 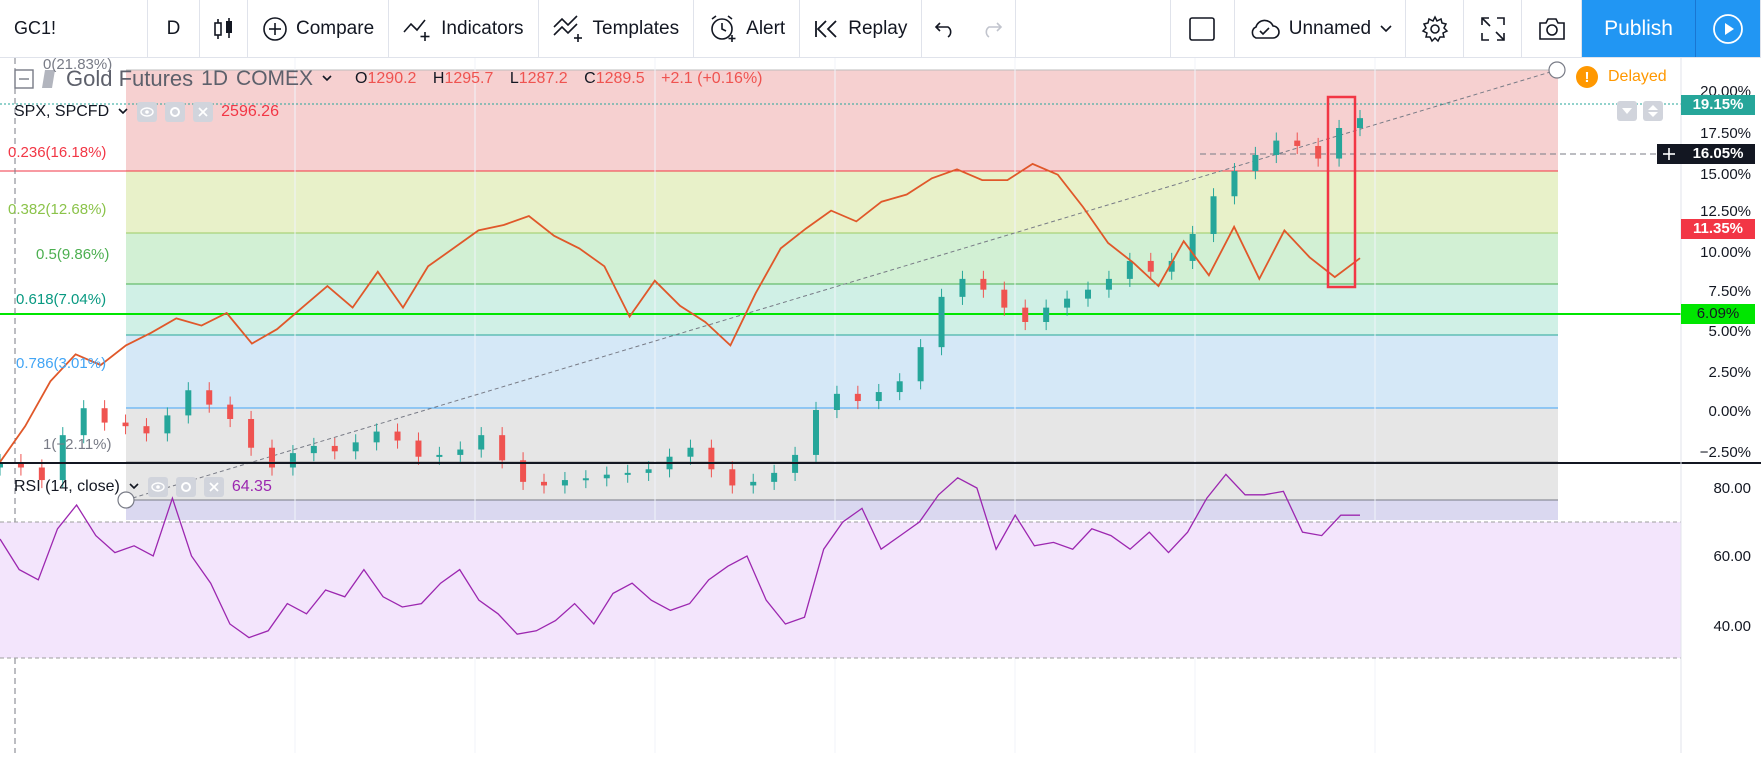 I want to click on highlight-rectangle, so click(x=1341, y=192).